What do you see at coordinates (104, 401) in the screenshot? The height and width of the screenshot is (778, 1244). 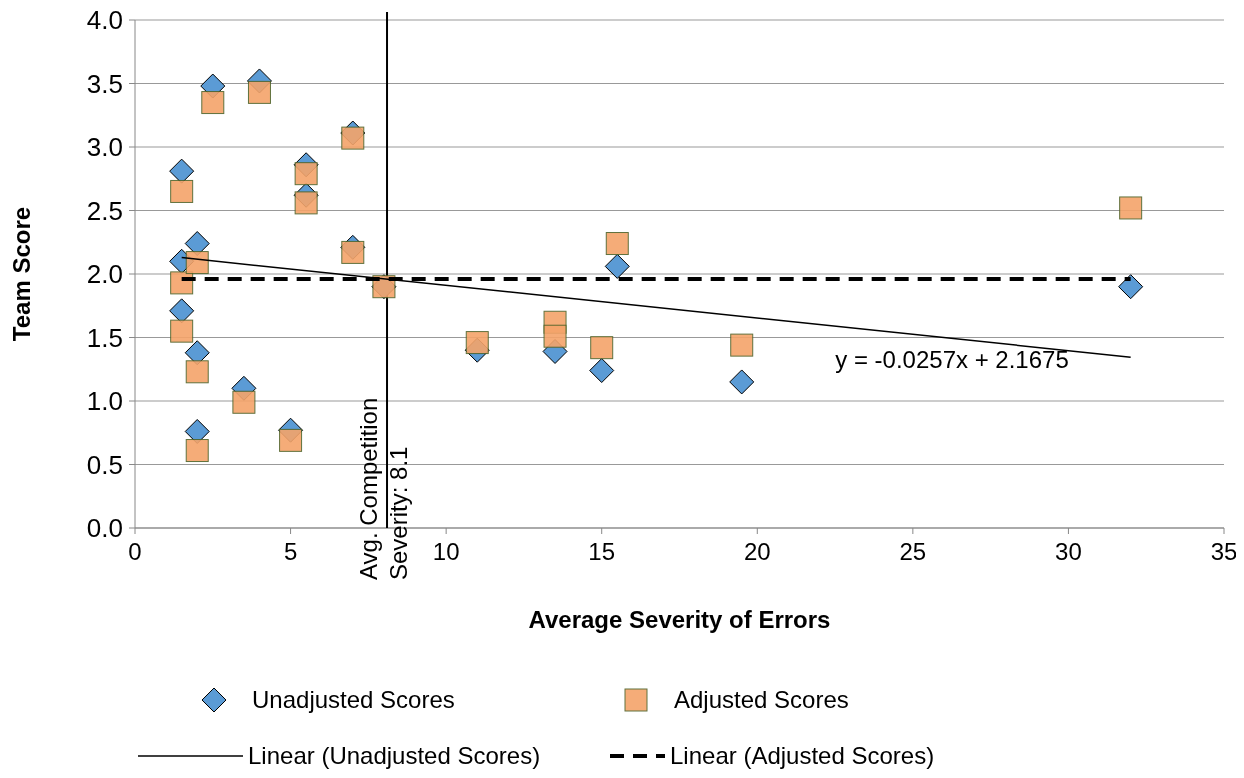 I see `y-tick-label: 1.0` at bounding box center [104, 401].